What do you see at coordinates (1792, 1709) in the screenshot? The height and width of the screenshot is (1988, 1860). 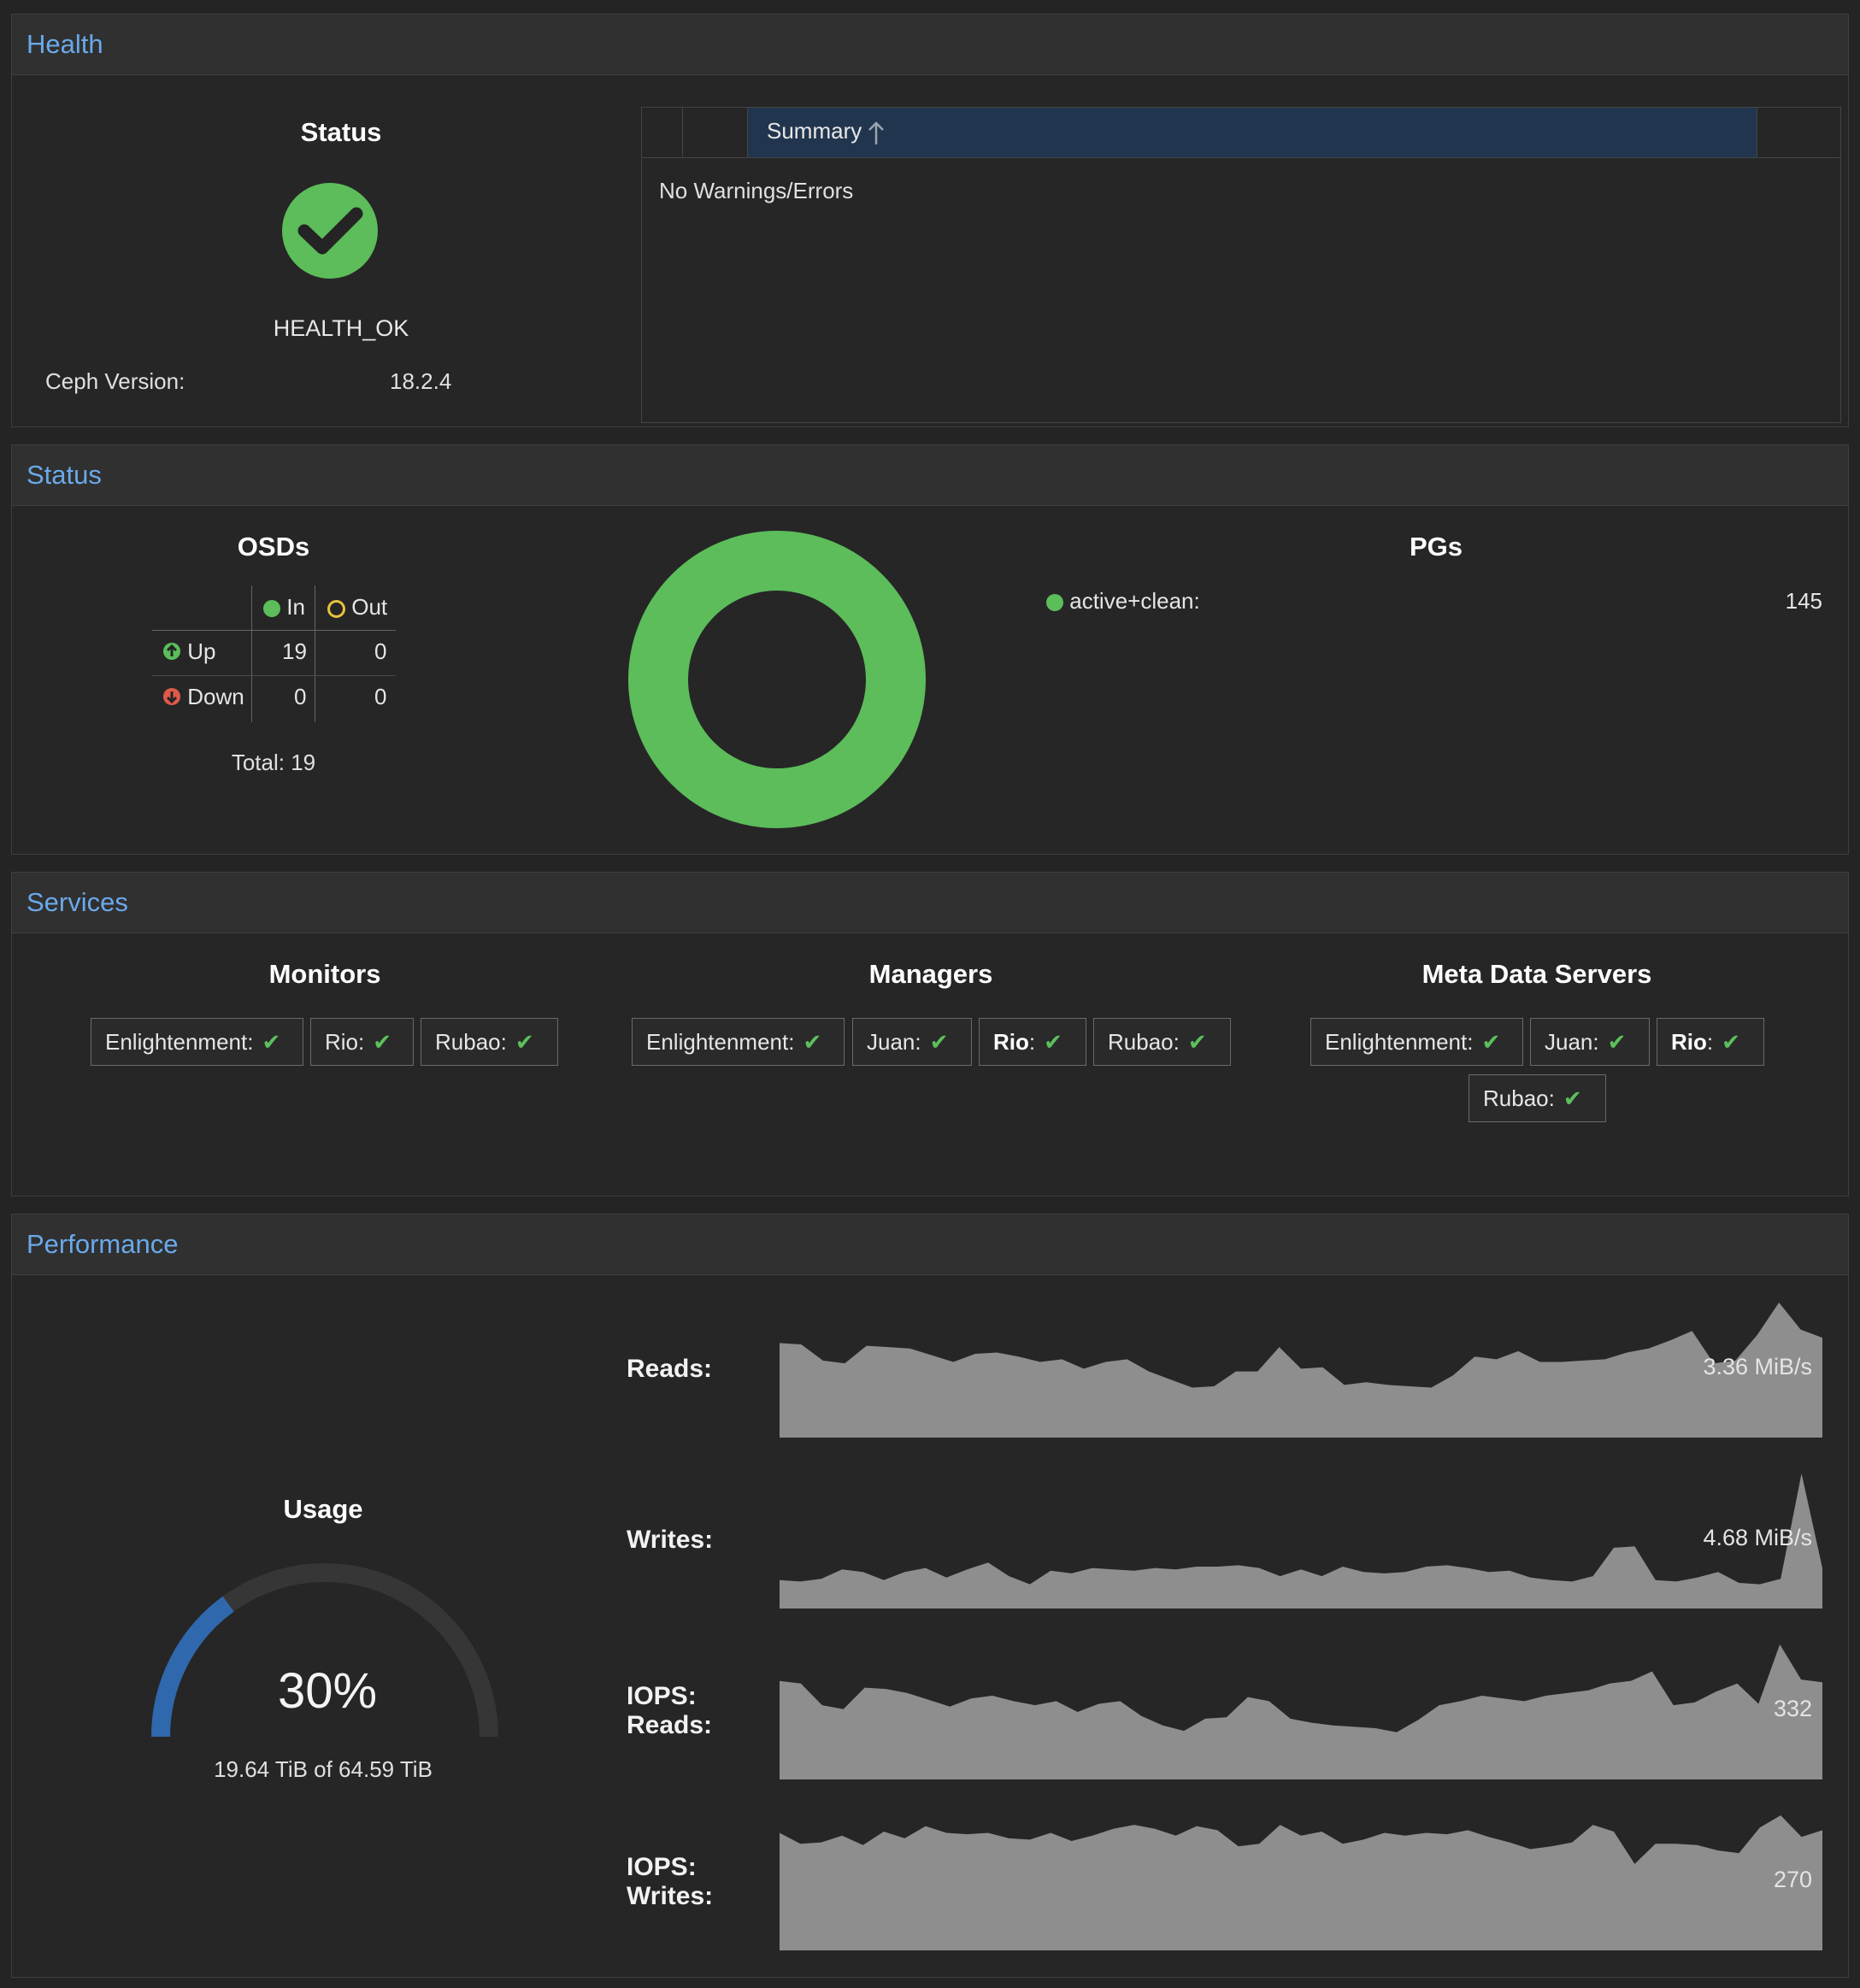 I see `iops-reads-value: 332` at bounding box center [1792, 1709].